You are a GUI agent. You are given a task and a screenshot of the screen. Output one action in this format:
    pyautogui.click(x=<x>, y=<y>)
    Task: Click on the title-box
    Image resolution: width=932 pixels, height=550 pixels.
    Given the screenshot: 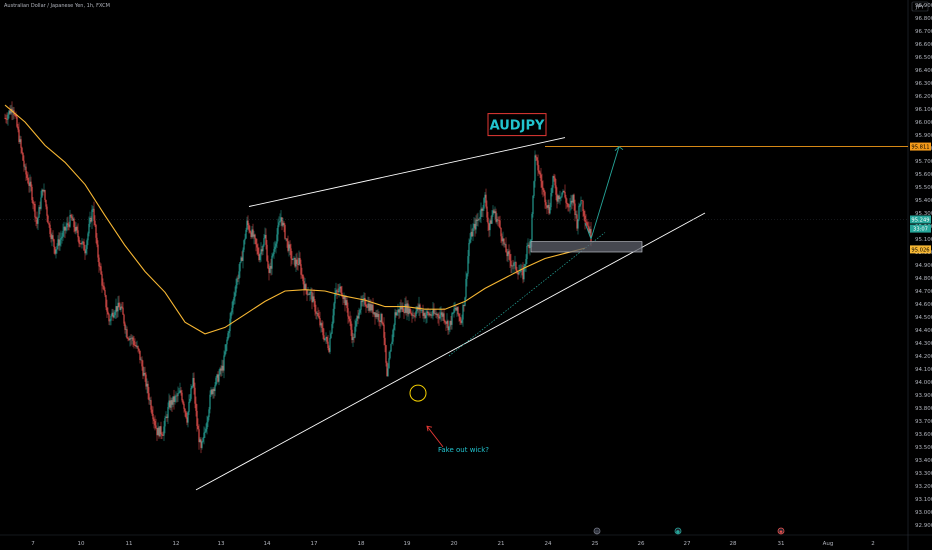 What is the action you would take?
    pyautogui.click(x=517, y=125)
    